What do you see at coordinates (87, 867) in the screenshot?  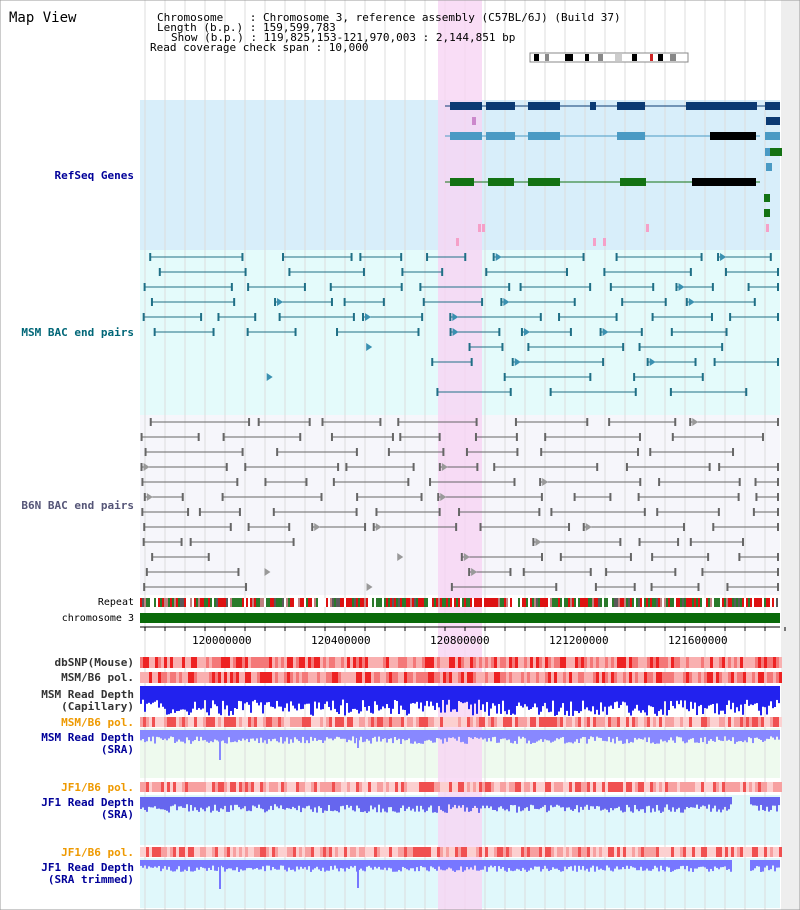 I see `track-label-jf1-depth-trimmed: JF1 Read Depth` at bounding box center [87, 867].